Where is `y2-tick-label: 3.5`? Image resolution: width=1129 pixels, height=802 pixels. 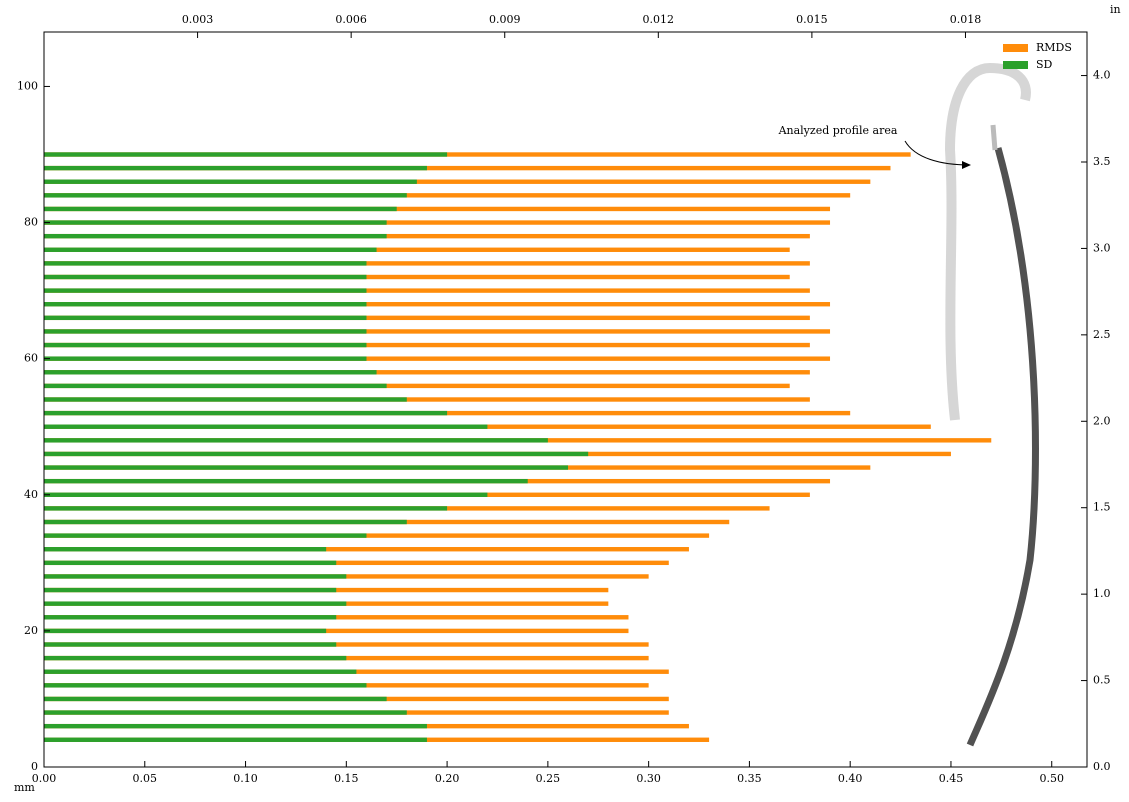 y2-tick-label: 3.5 is located at coordinates (1102, 161).